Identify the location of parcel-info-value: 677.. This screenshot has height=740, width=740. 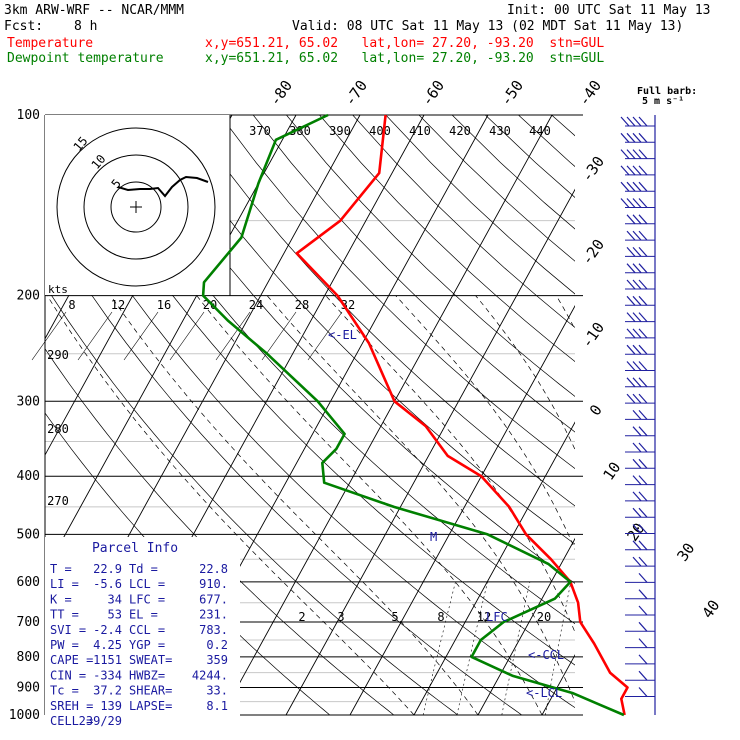
(213, 599).